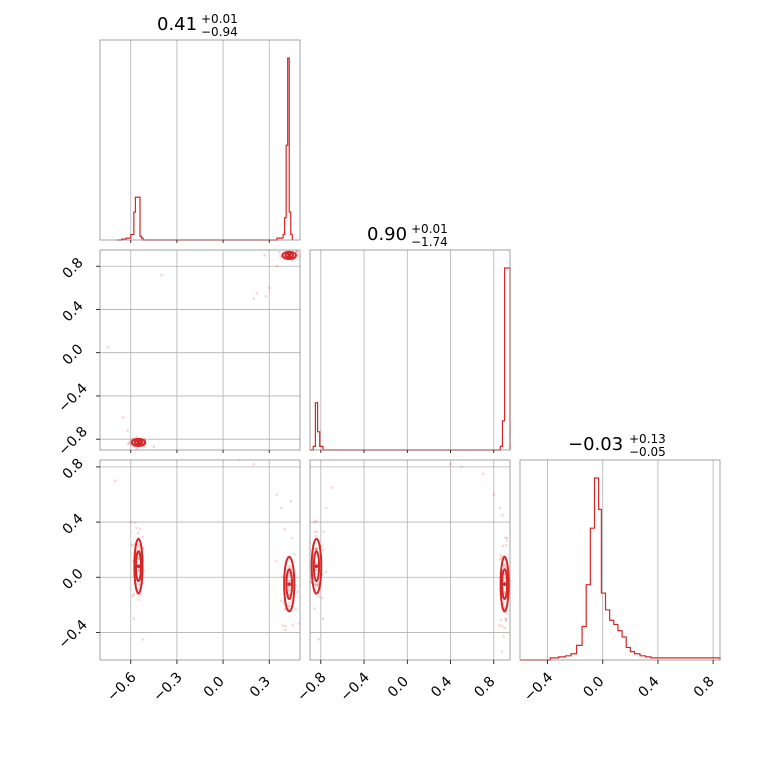 Image resolution: width=760 pixels, height=760 pixels. I want to click on x-tick-label-1: −0.4, so click(355, 686).